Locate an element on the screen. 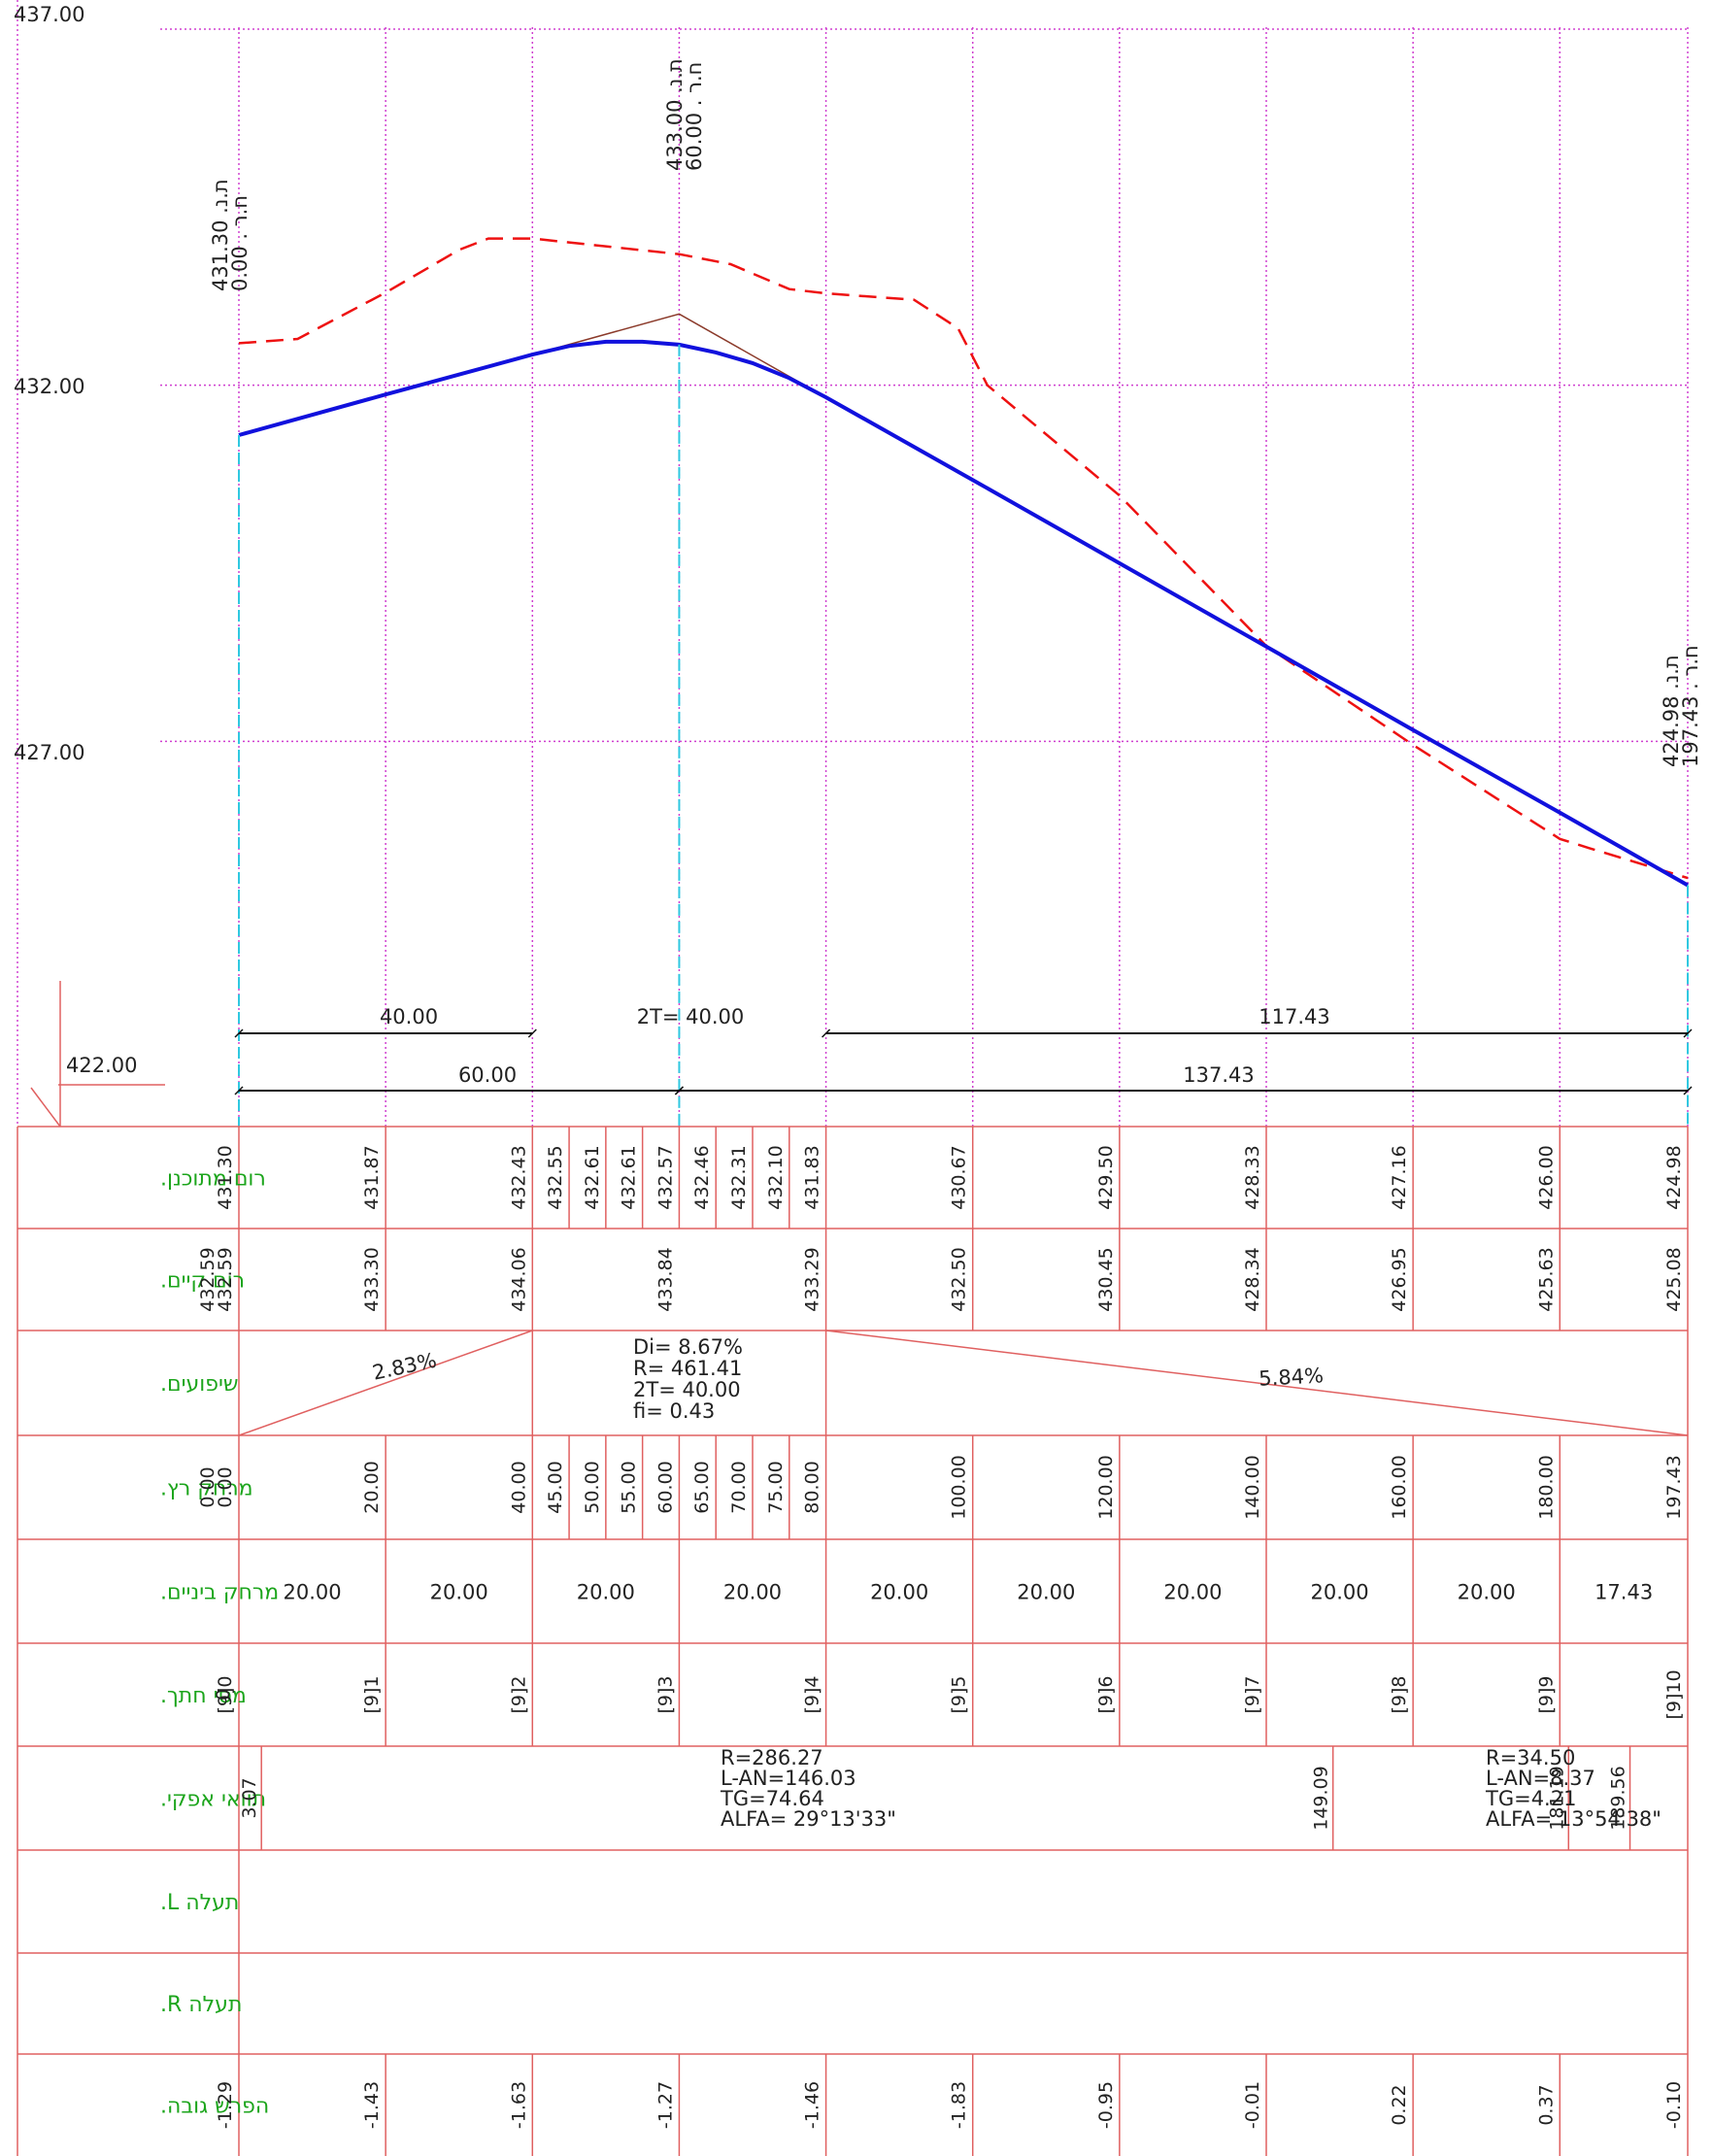  design-elevation-value: 432.10 is located at coordinates (776, 1177).